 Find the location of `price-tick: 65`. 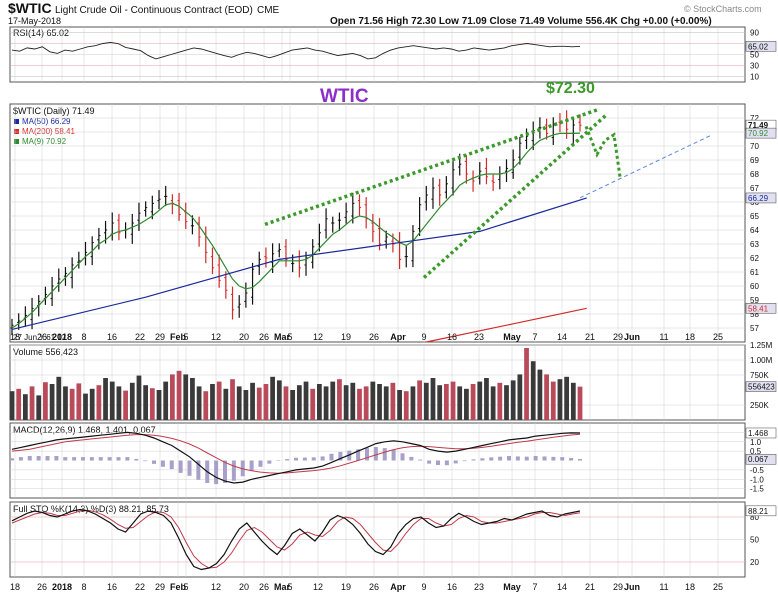

price-tick: 65 is located at coordinates (754, 216).